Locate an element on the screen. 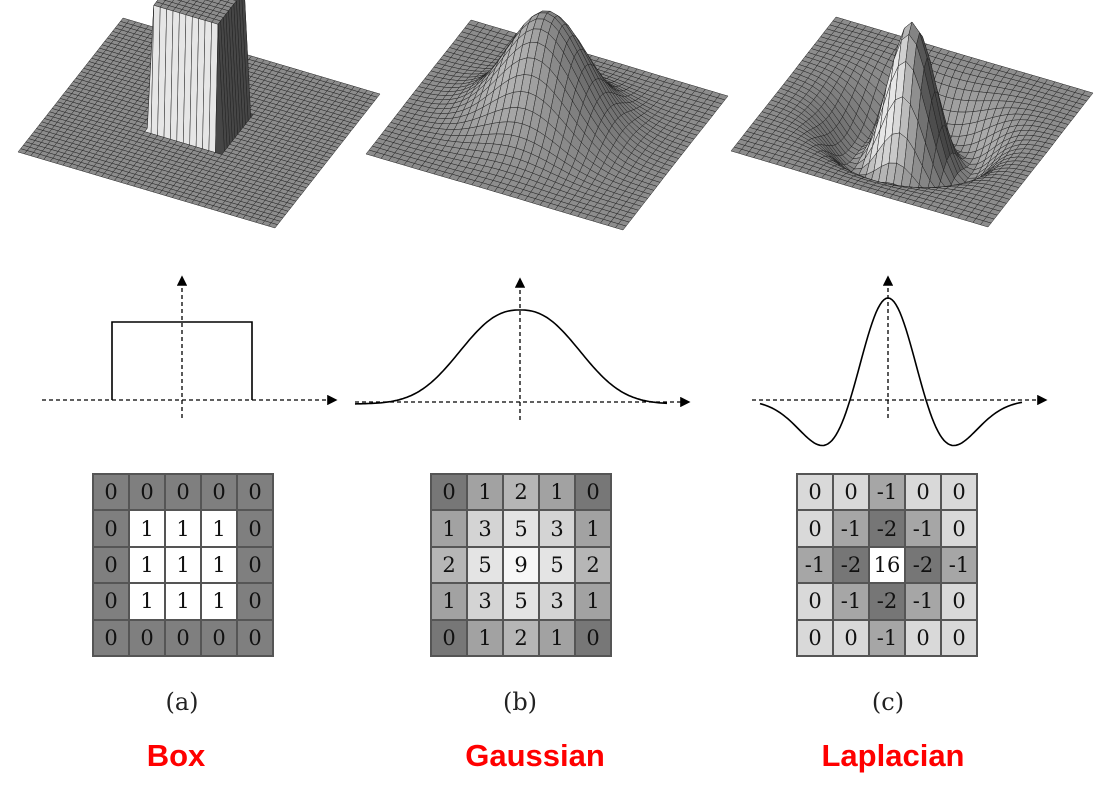 The width and height of the screenshot is (1102, 810). panel-sublabel: (b) is located at coordinates (520, 702).